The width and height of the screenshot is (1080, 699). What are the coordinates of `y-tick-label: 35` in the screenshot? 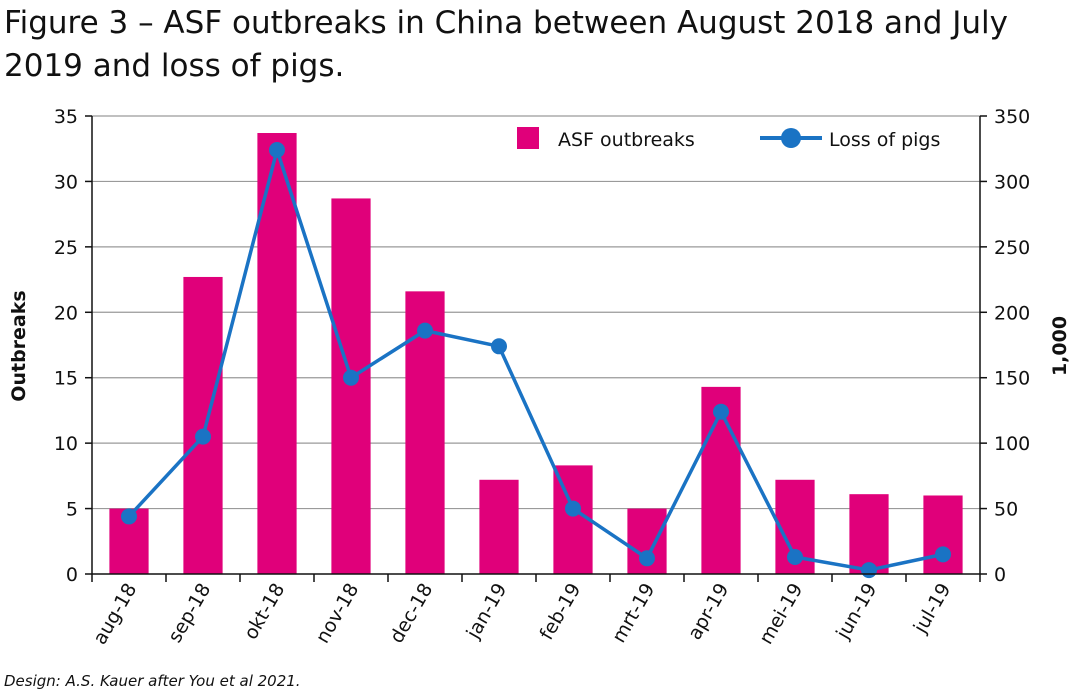 It's located at (66, 117).